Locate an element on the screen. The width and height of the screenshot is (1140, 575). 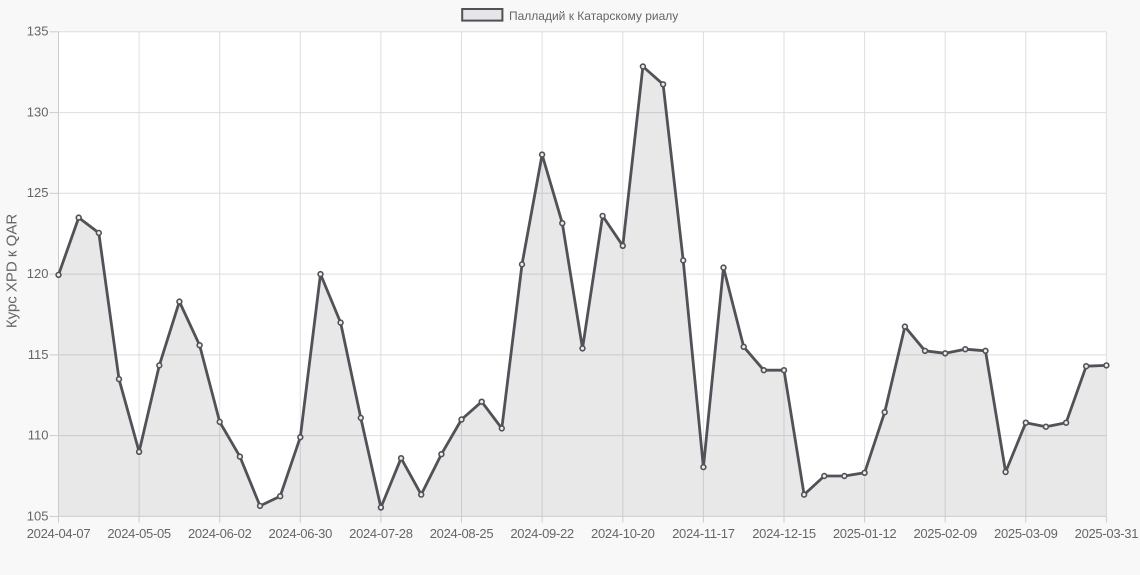
svg-text: 2024-11-17 is located at coordinates (703, 533).